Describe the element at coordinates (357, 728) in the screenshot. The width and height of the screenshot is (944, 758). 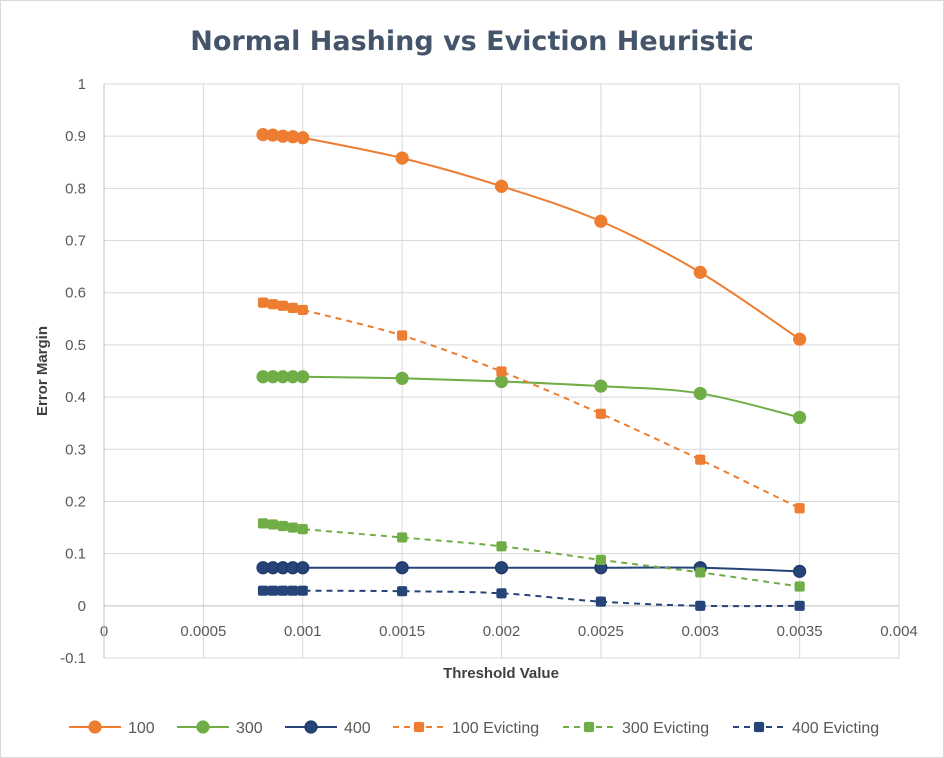
I see `legend-label: 400` at that location.